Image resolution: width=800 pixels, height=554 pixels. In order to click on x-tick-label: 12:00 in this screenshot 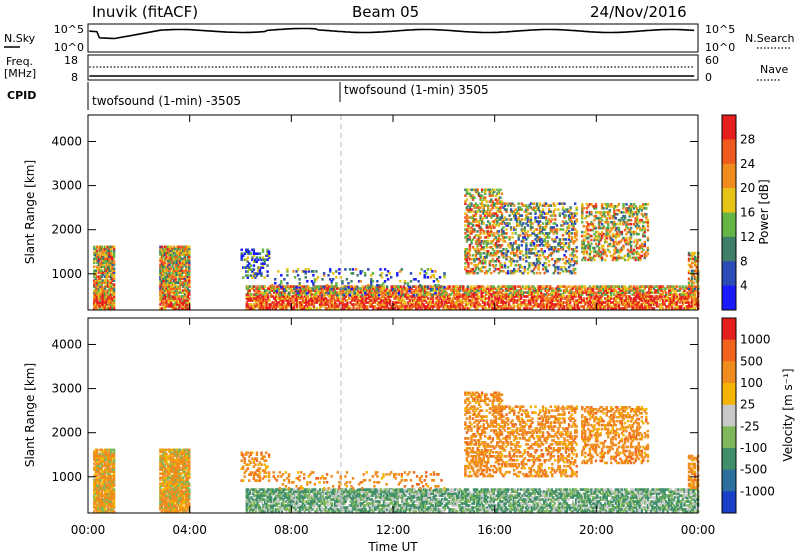, I will do `click(393, 530)`.